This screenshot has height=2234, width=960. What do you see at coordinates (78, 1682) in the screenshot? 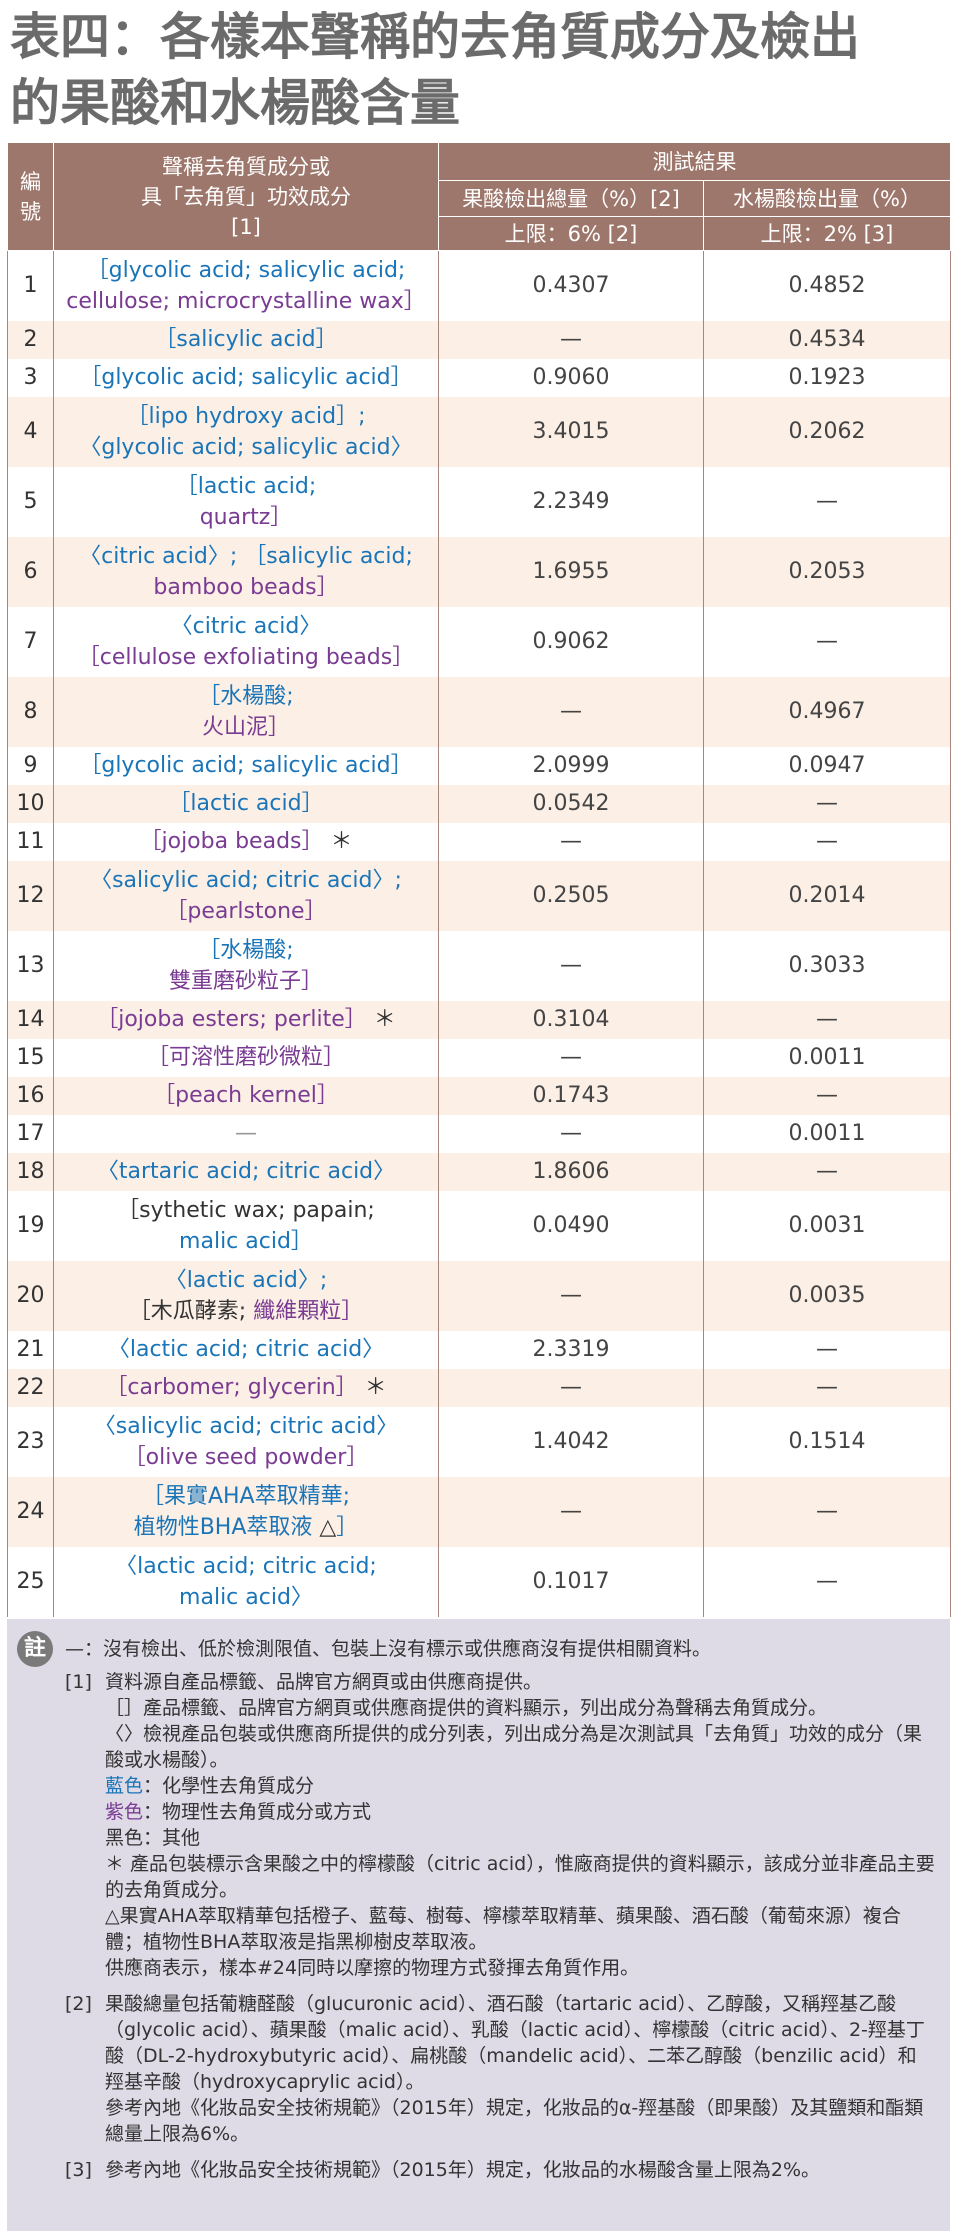
I see `note-marker: [1]` at bounding box center [78, 1682].